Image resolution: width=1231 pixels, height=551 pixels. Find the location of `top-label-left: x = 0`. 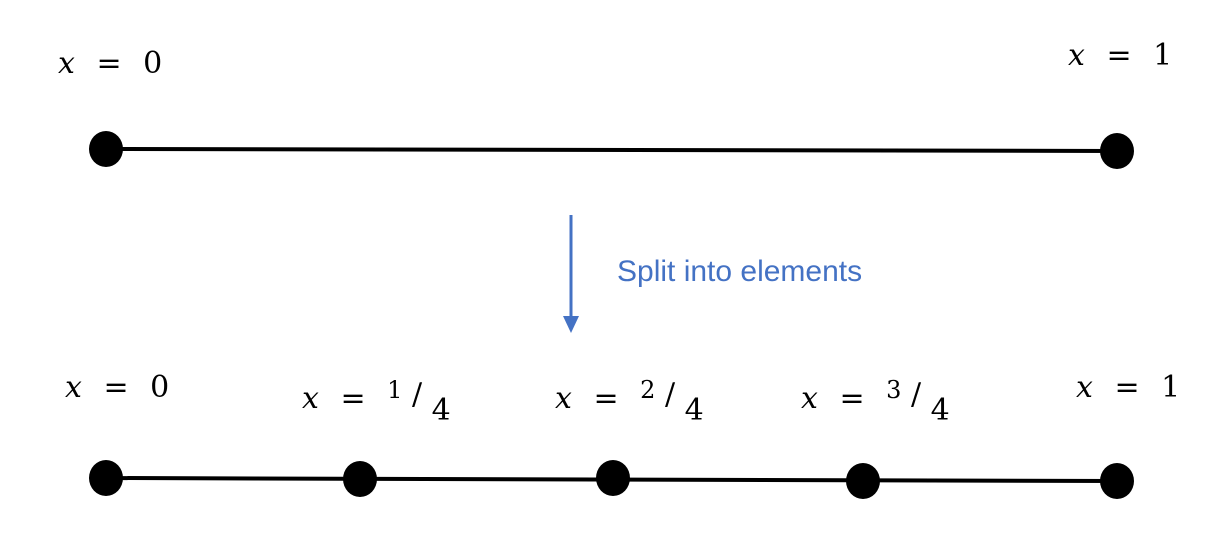

top-label-left: x = 0 is located at coordinates (110, 63).